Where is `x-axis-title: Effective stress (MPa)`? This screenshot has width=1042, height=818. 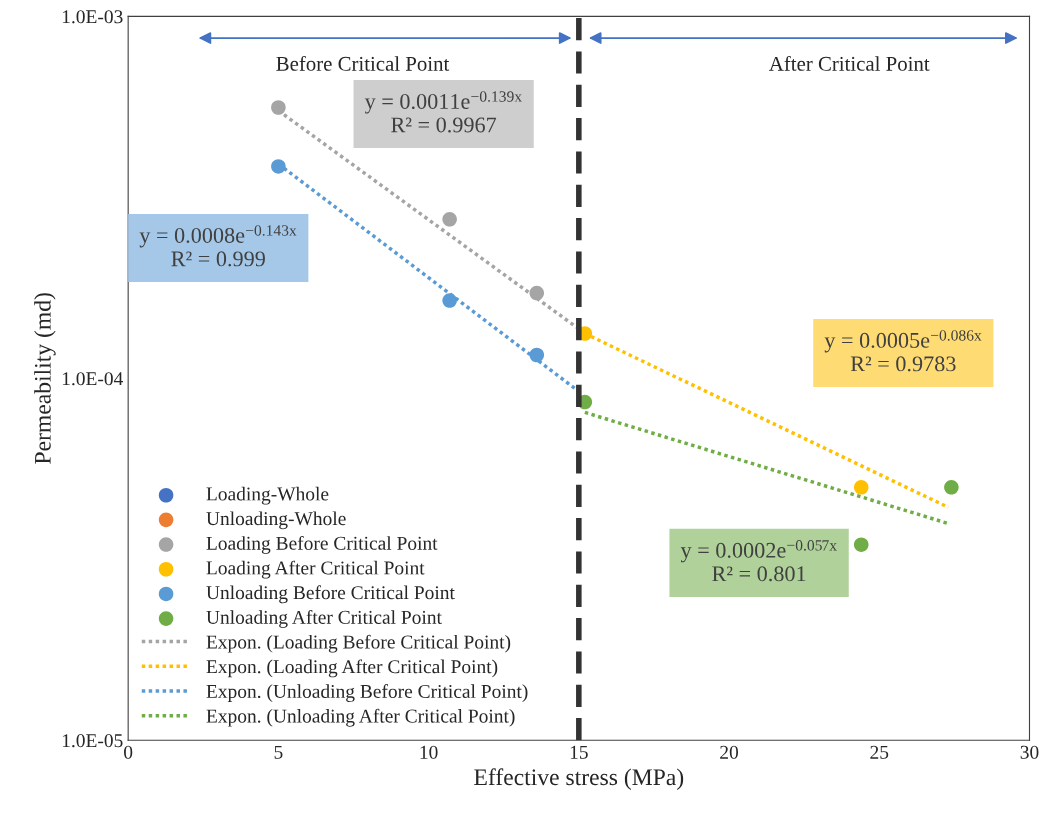
x-axis-title: Effective stress (MPa) is located at coordinates (579, 779).